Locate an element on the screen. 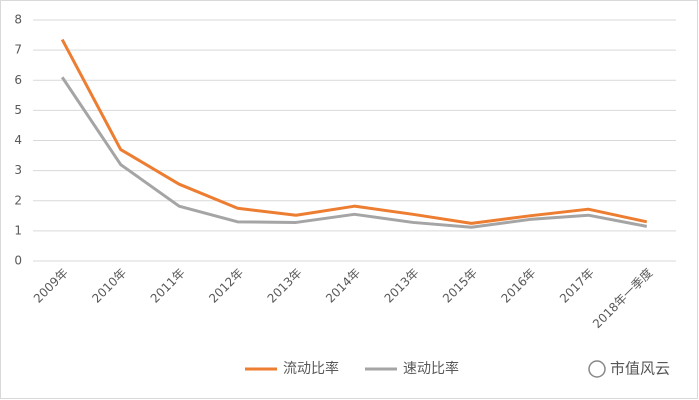 This screenshot has width=699, height=400. y-tick-label: 3 is located at coordinates (18, 170).